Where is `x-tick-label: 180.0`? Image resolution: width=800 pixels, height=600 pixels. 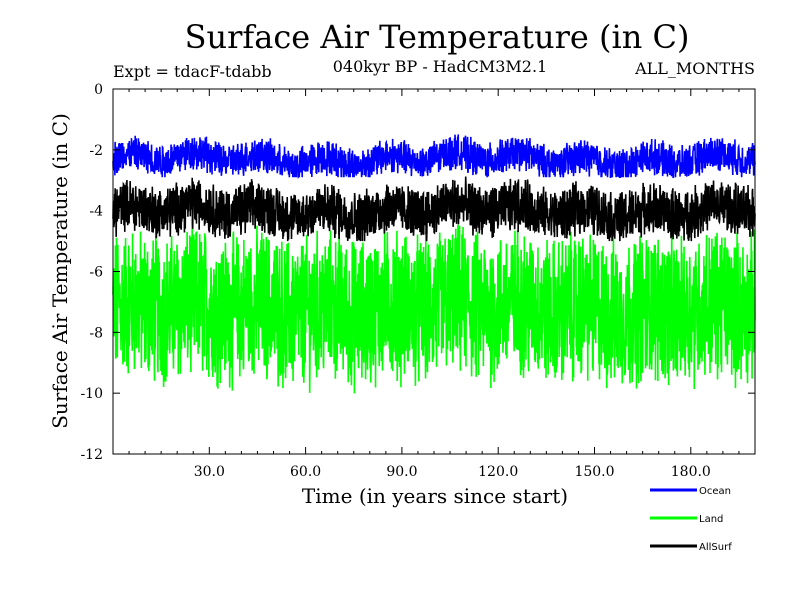
x-tick-label: 180.0 is located at coordinates (691, 472).